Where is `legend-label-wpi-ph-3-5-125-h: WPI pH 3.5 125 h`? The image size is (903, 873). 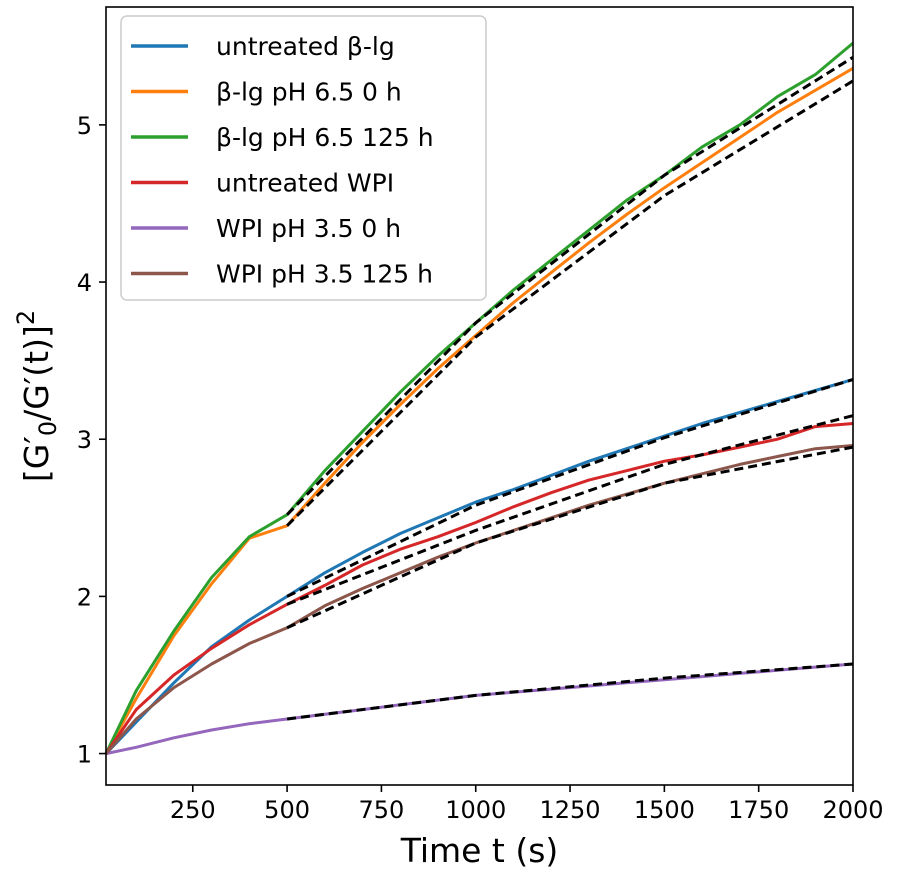
legend-label-wpi-ph-3-5-125-h: WPI pH 3.5 125 h is located at coordinates (324, 274).